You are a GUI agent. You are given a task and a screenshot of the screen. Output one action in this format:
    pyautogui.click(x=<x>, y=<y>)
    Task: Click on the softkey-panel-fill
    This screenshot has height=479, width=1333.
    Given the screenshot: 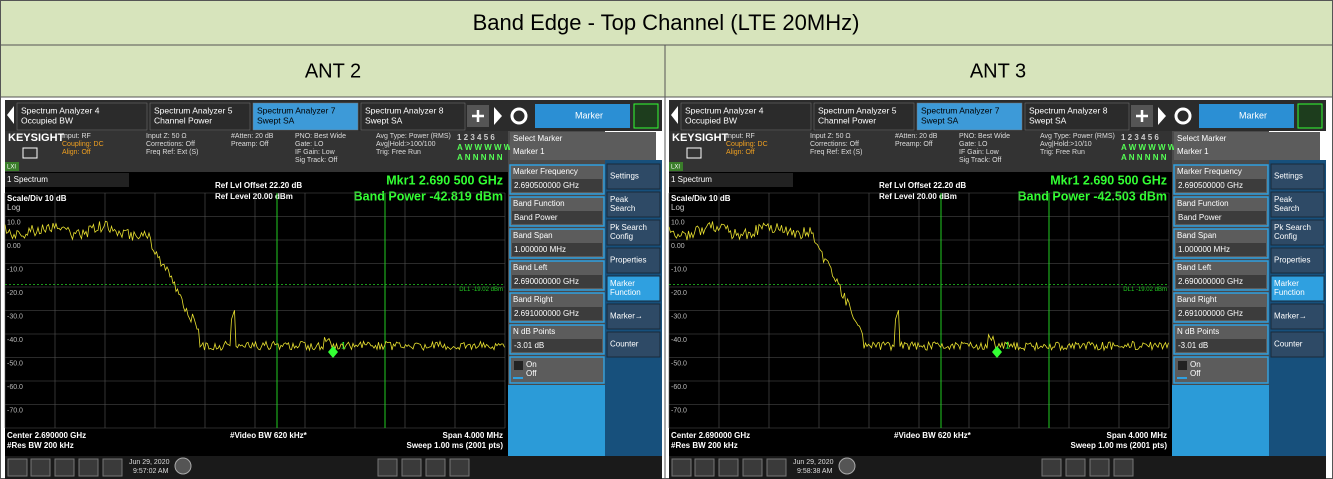 What is the action you would take?
    pyautogui.click(x=1220, y=420)
    